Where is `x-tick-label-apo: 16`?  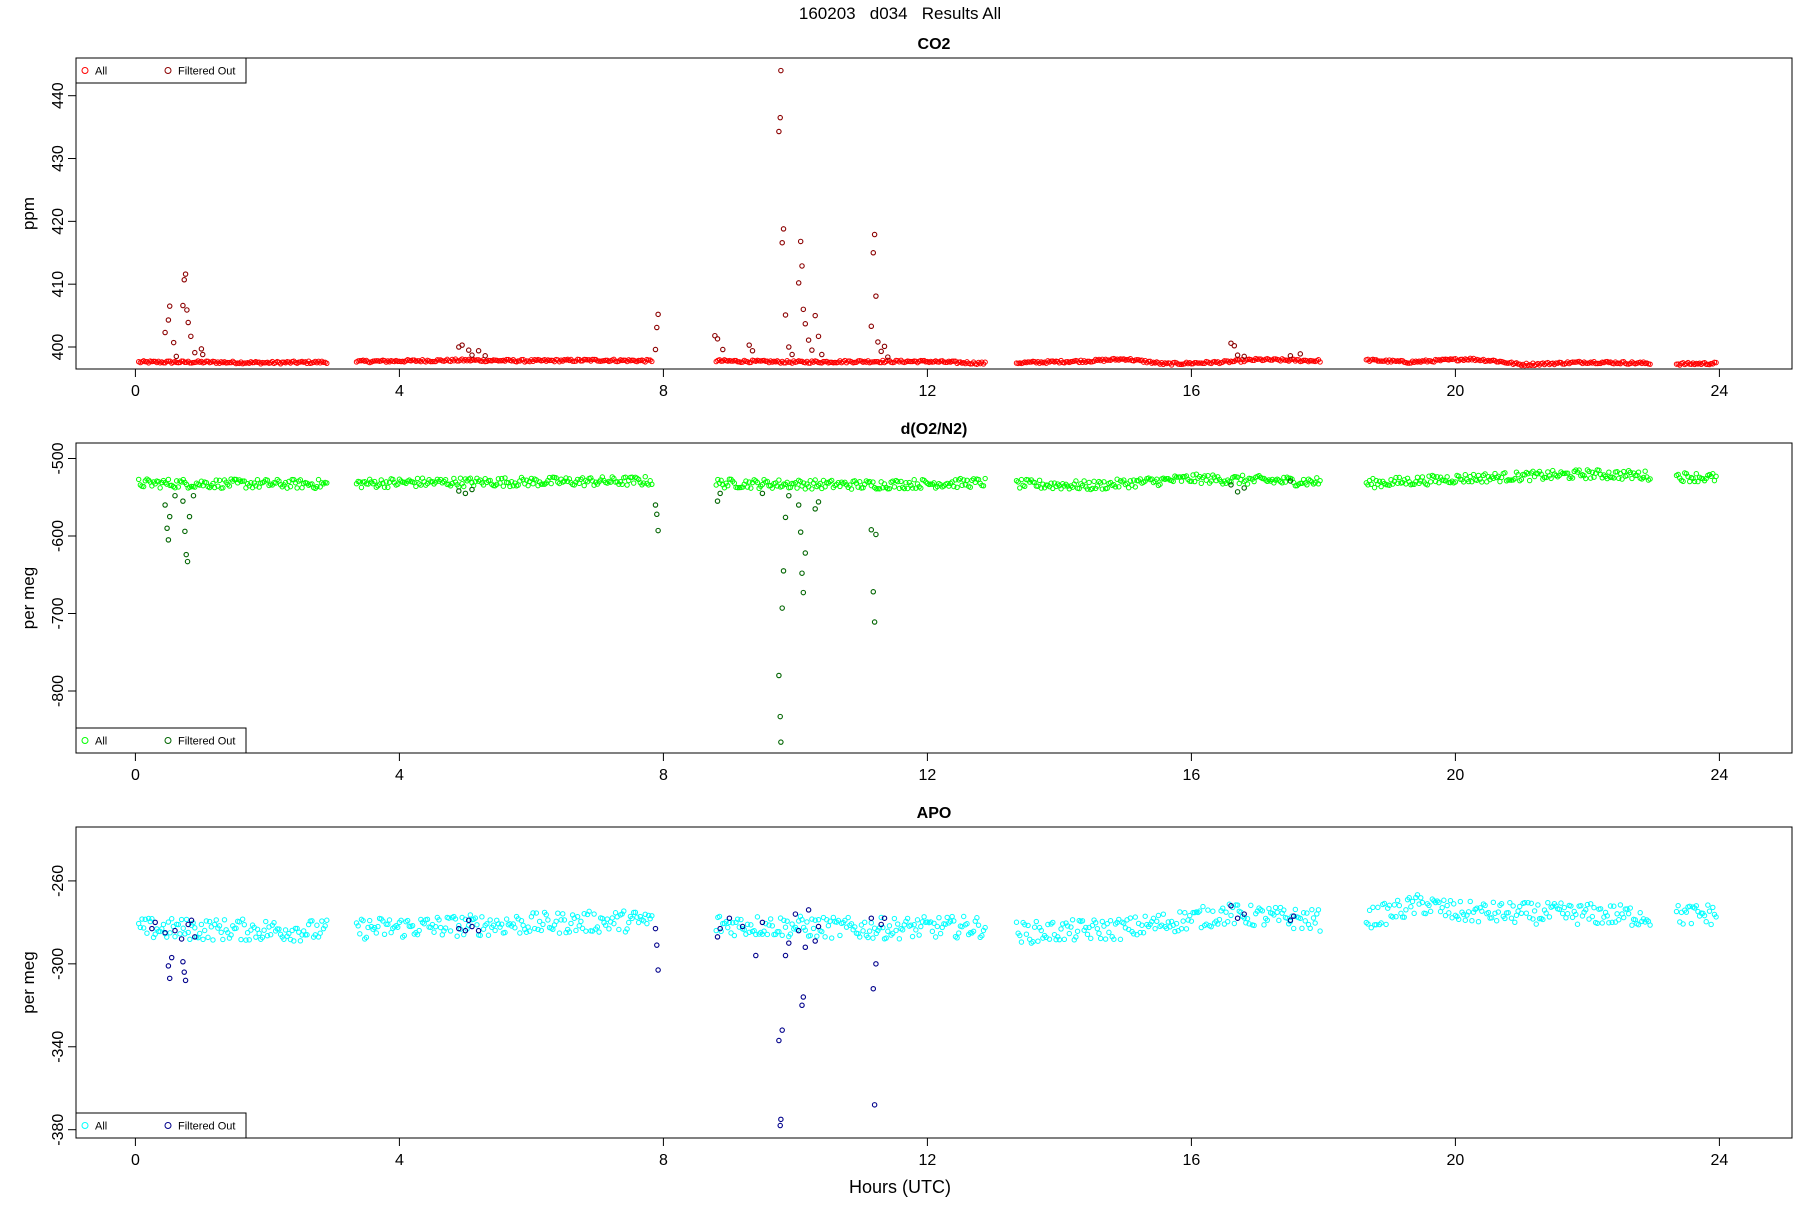 x-tick-label-apo: 16 is located at coordinates (1192, 1160).